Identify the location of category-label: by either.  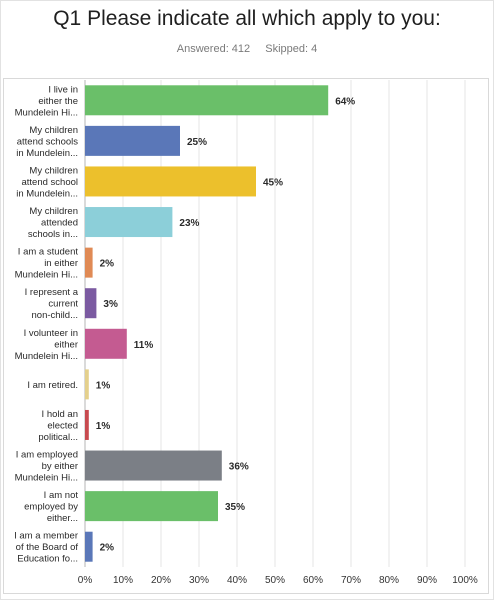
(60, 466).